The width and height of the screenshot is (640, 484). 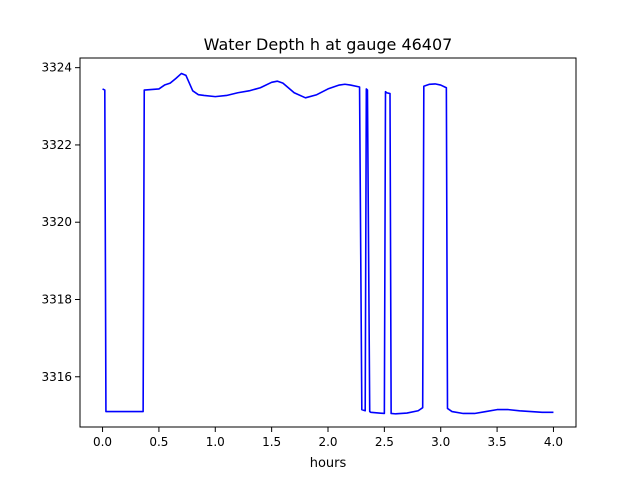 I want to click on x-tick-label: 0.0, so click(x=102, y=442).